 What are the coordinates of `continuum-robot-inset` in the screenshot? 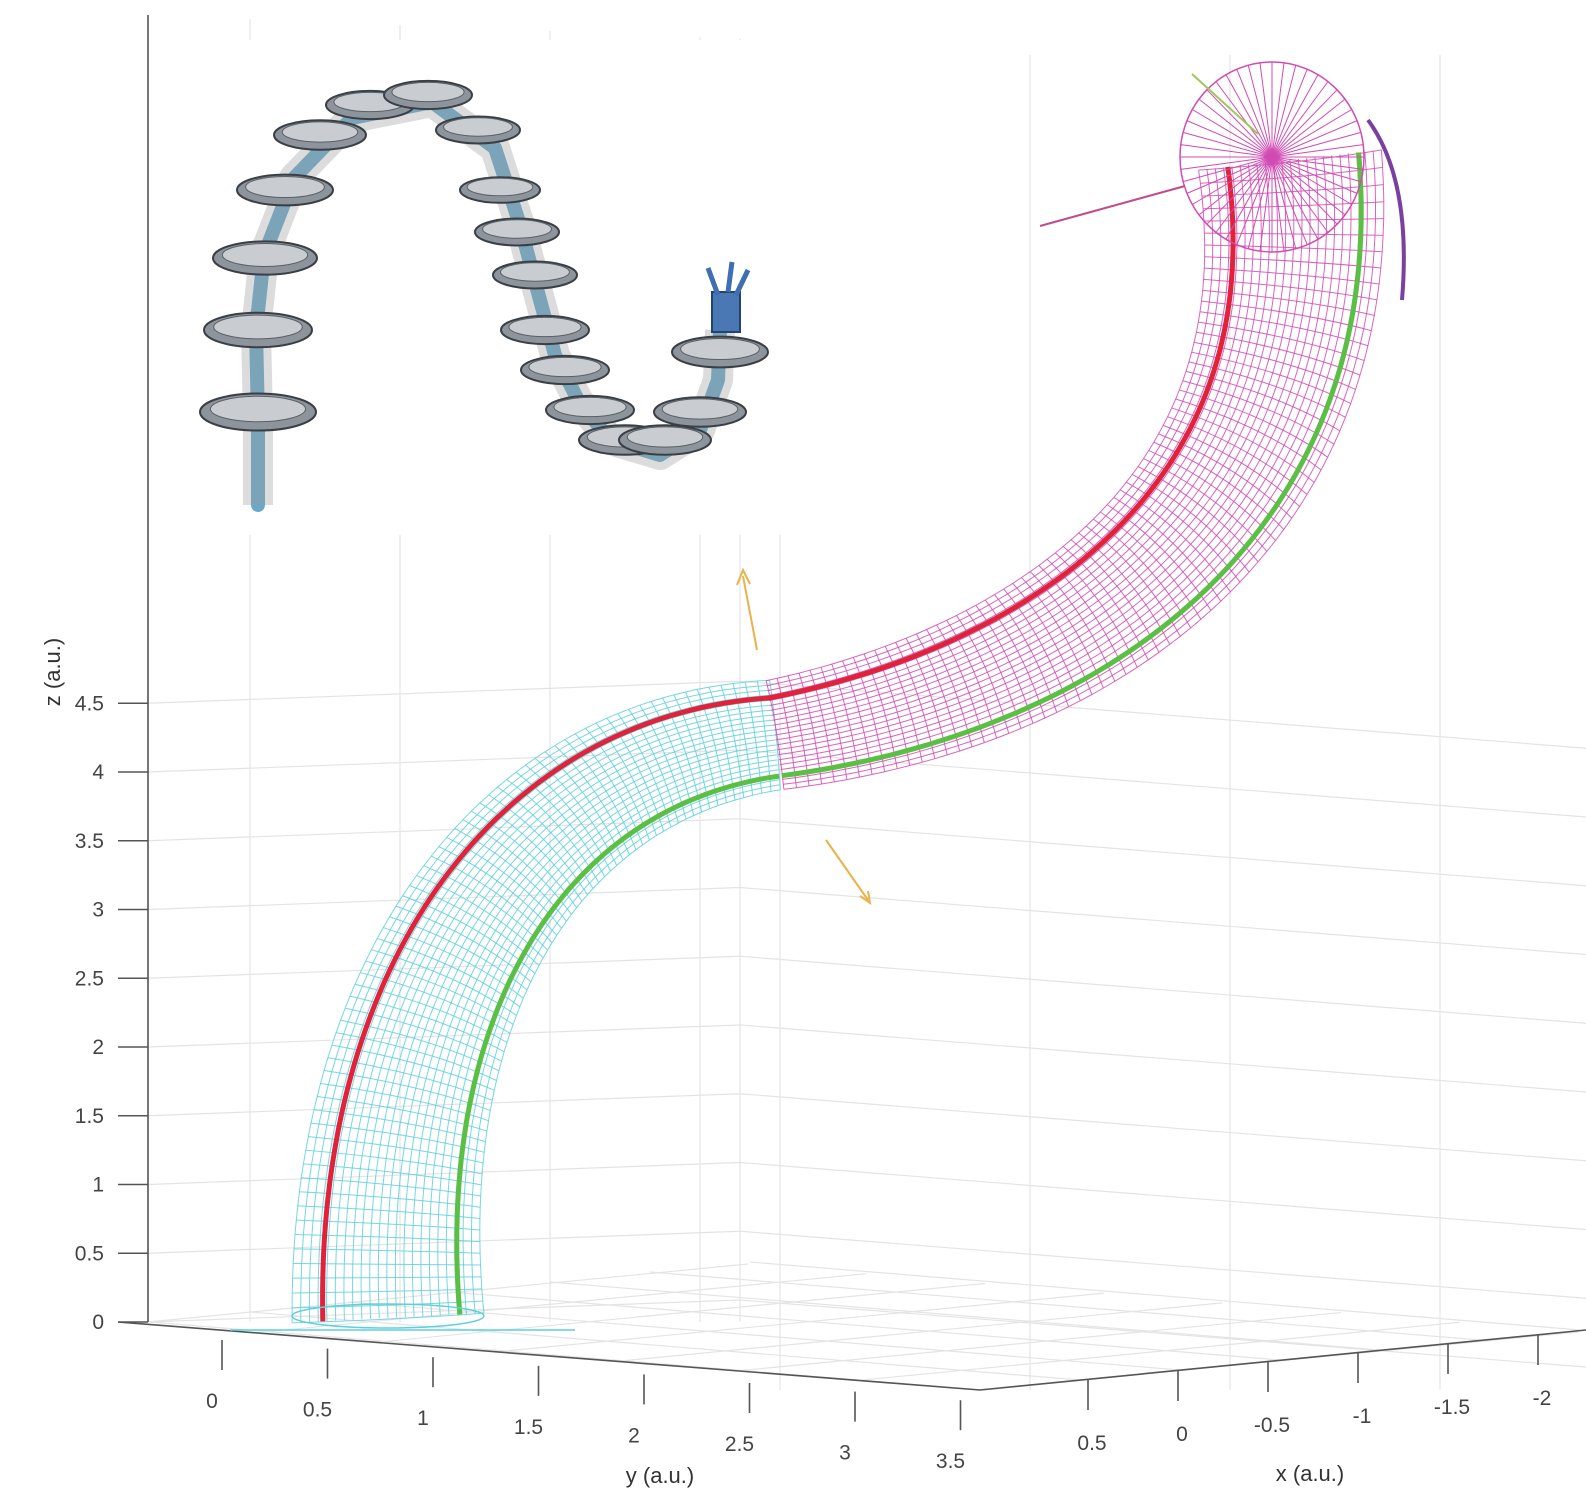 It's located at (480, 287).